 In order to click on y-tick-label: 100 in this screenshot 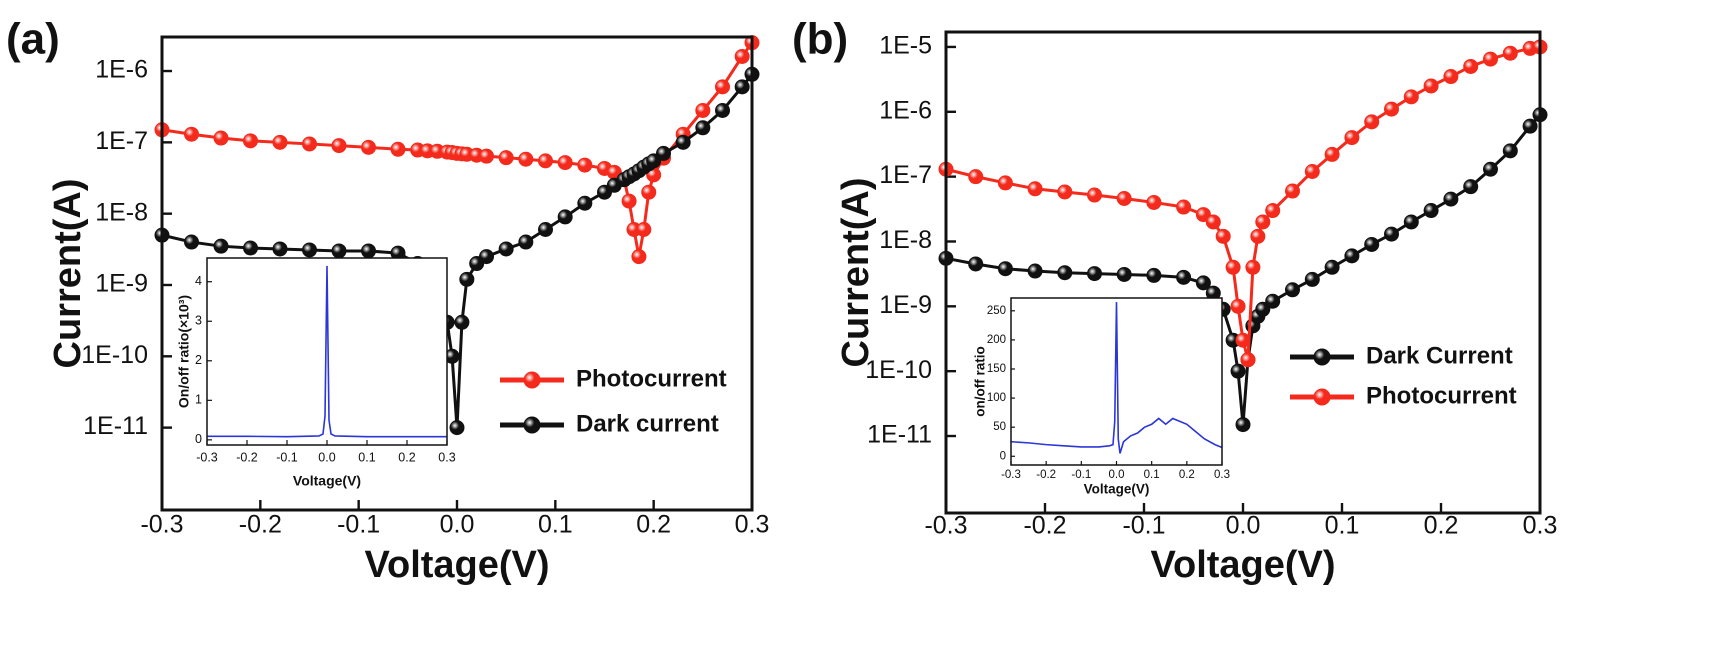, I will do `click(996, 398)`.